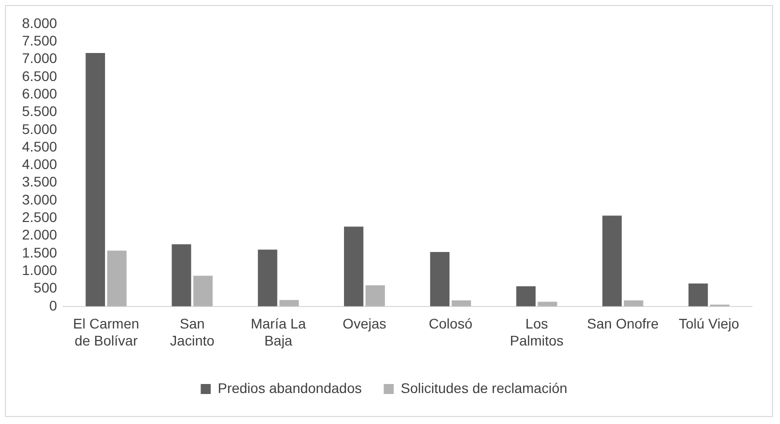  Describe the element at coordinates (364, 324) in the screenshot. I see `x-tick-label: Ovejas` at that location.